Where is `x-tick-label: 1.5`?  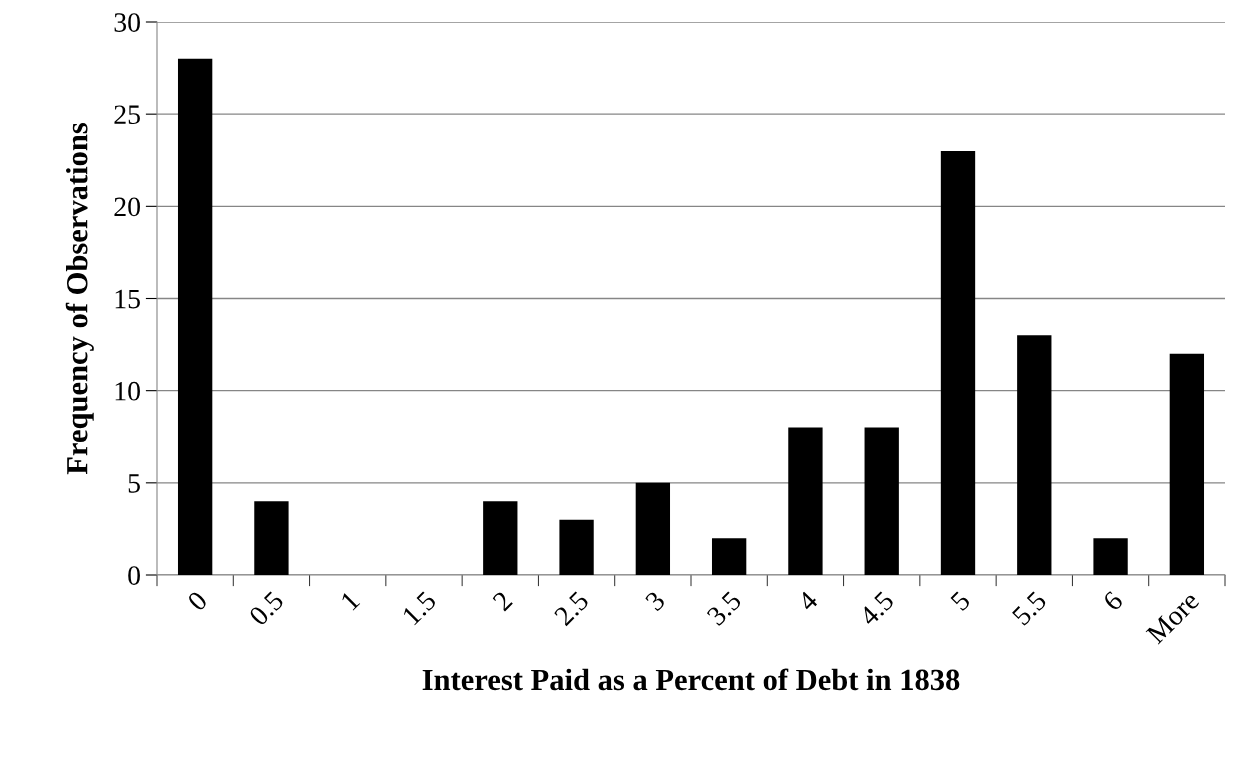
x-tick-label: 1.5 is located at coordinates (419, 608).